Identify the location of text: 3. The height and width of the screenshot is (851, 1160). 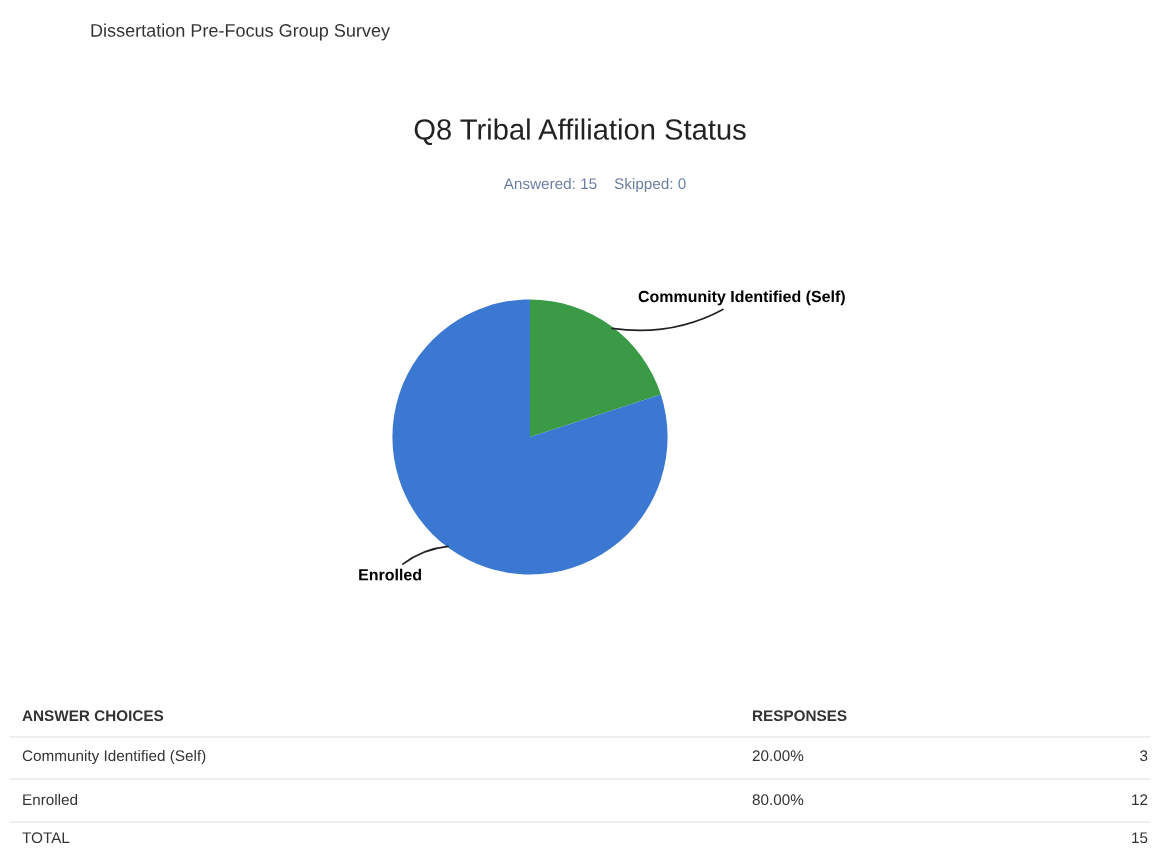
(1144, 756).